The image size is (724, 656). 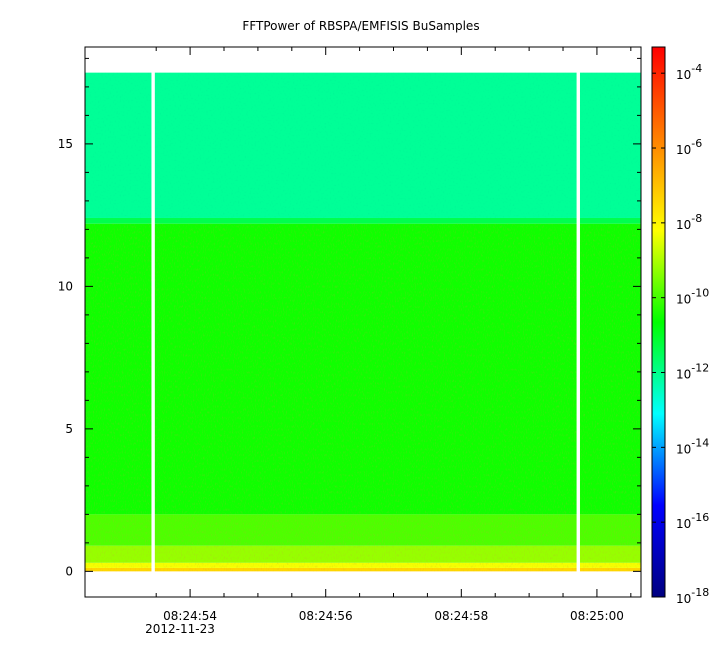 I want to click on colorbar-tick-label: 10⁻¹⁴, so click(x=692, y=446).